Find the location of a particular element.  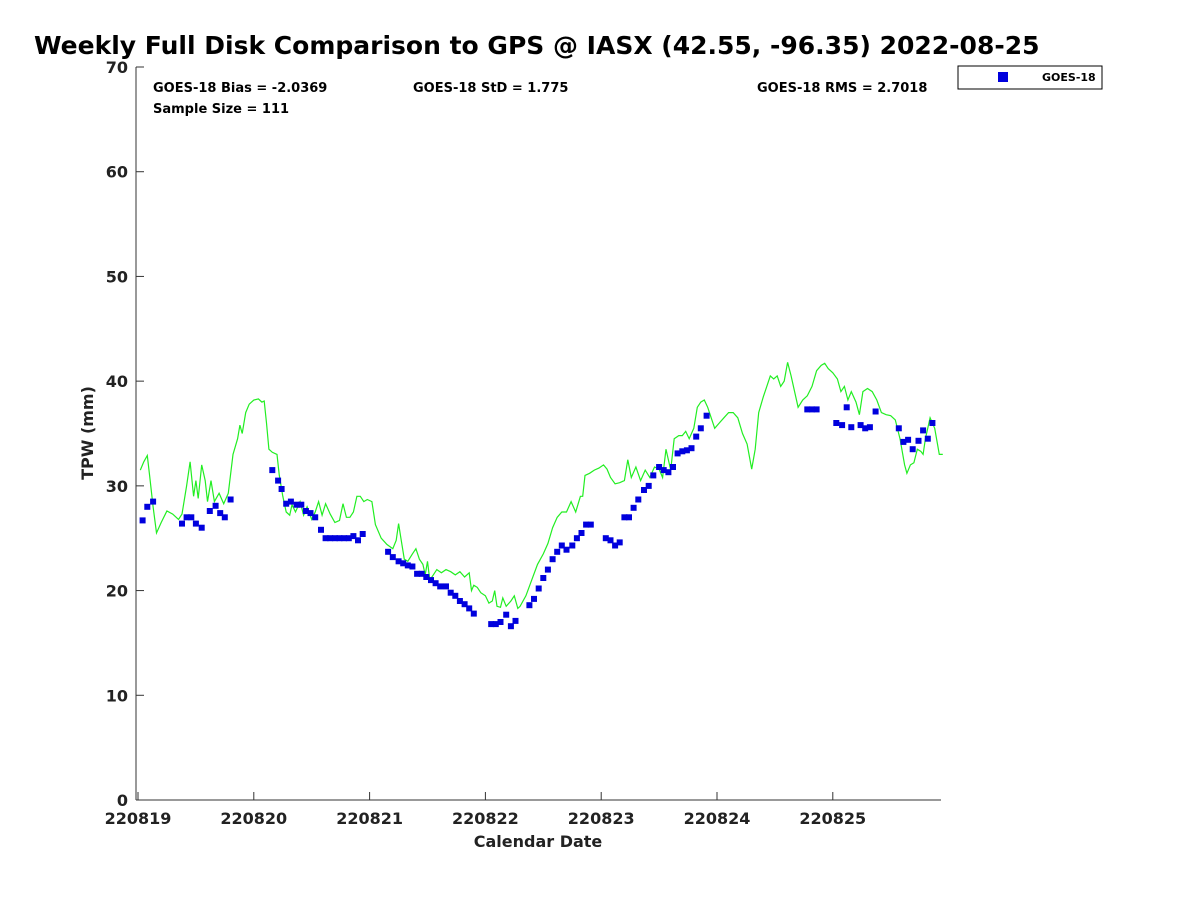

y-tick-label: 10 is located at coordinates (117, 695).